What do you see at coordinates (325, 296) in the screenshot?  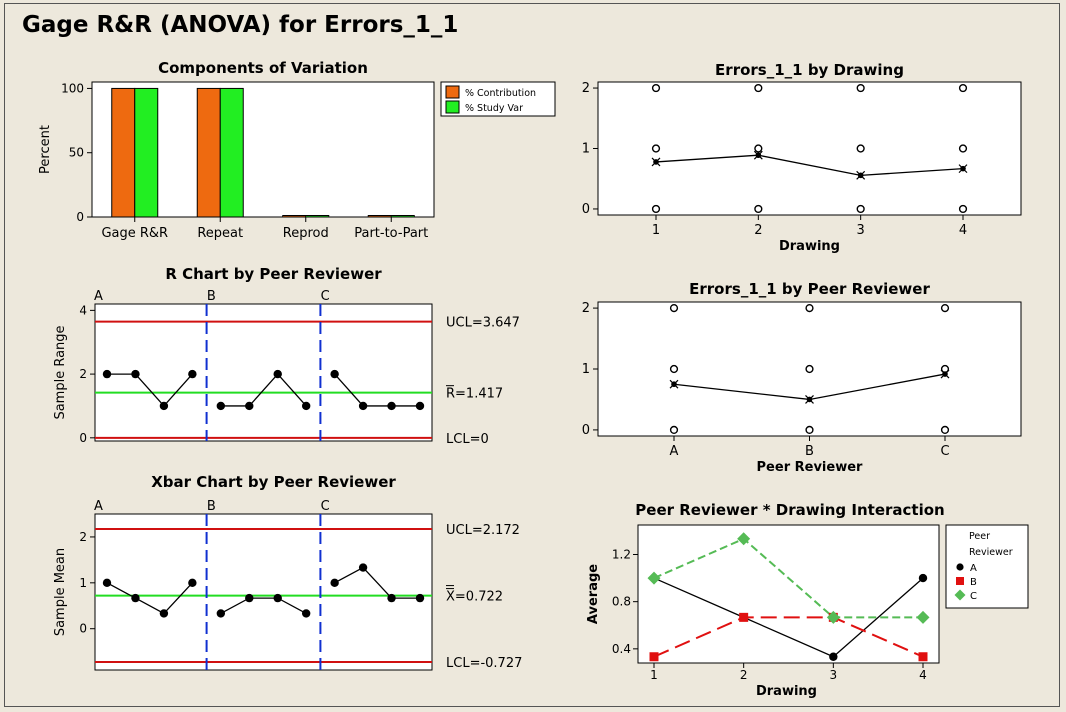 I see `rchart-group-label: C` at bounding box center [325, 296].